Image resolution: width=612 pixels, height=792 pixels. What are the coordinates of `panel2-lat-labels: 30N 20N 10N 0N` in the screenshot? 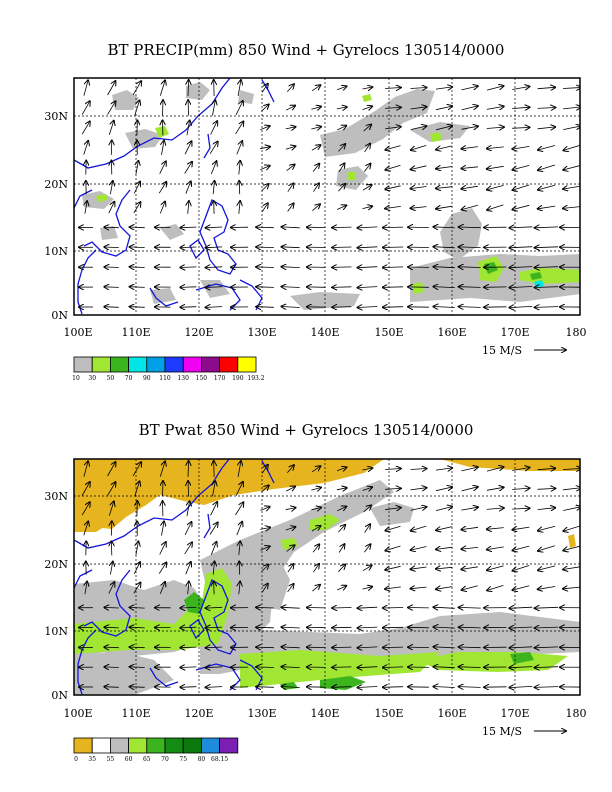 It's located at (56, 596).